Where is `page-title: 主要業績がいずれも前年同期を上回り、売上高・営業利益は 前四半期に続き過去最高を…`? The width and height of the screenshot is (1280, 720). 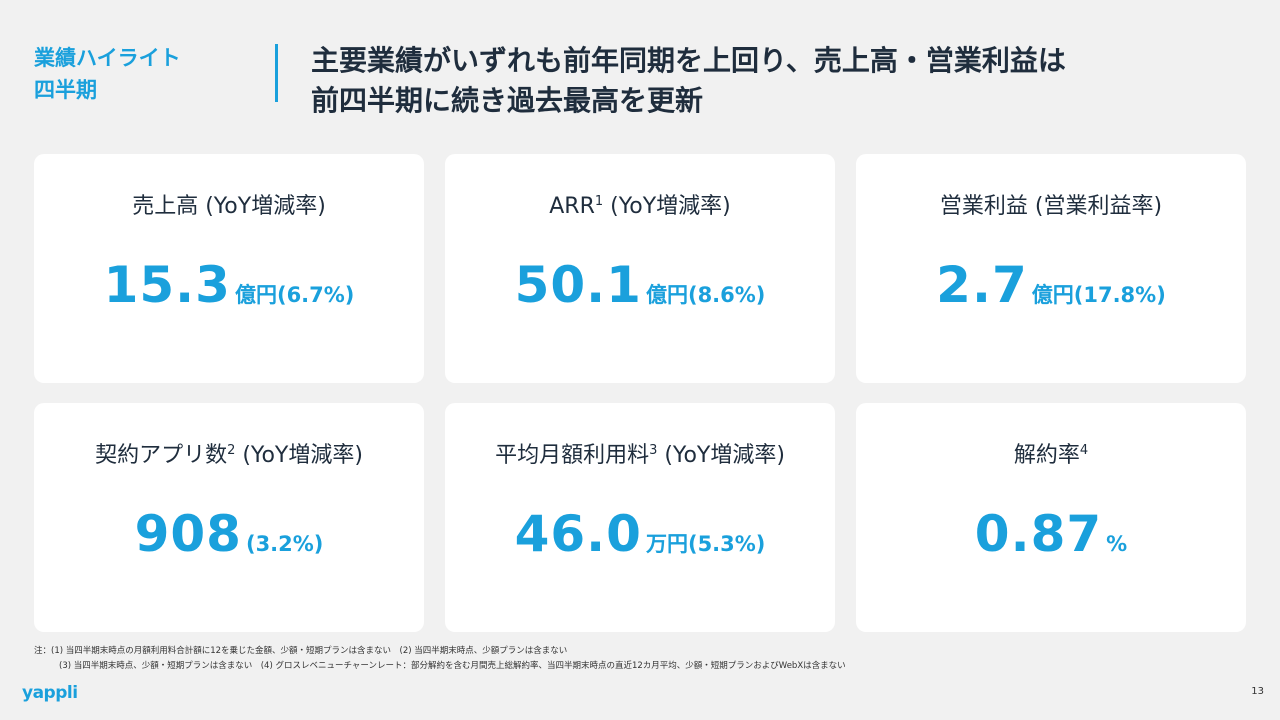 page-title: 主要業績がいずれも前年同期を上回り、売上高・営業利益は 前四半期に続き過去最高を… is located at coordinates (781, 81).